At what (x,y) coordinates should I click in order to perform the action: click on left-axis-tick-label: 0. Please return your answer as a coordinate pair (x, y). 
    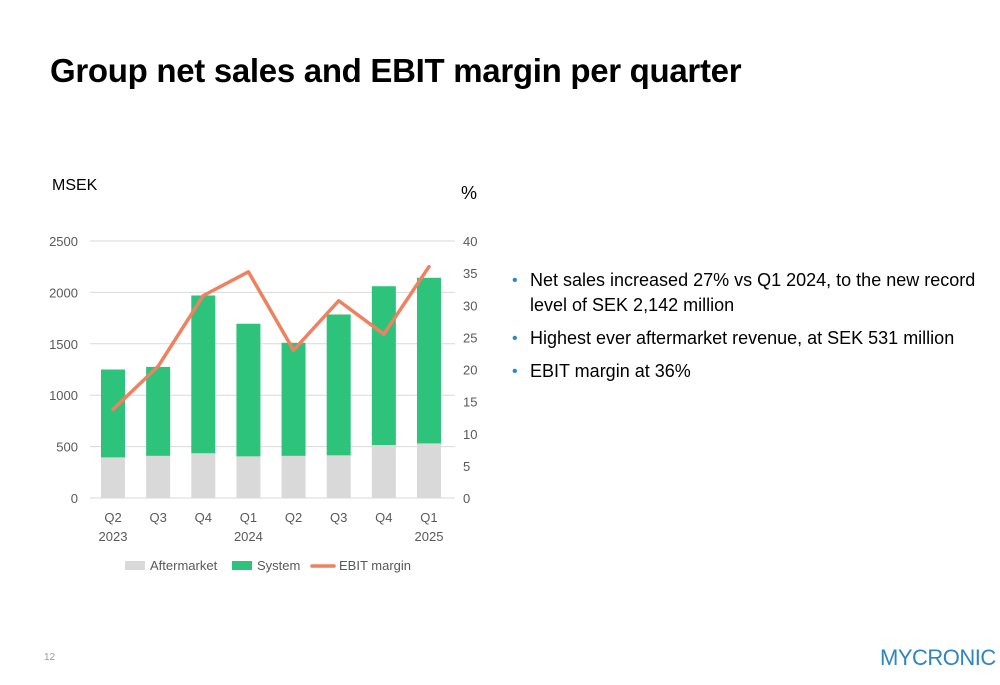
    Looking at the image, I should click on (74, 498).